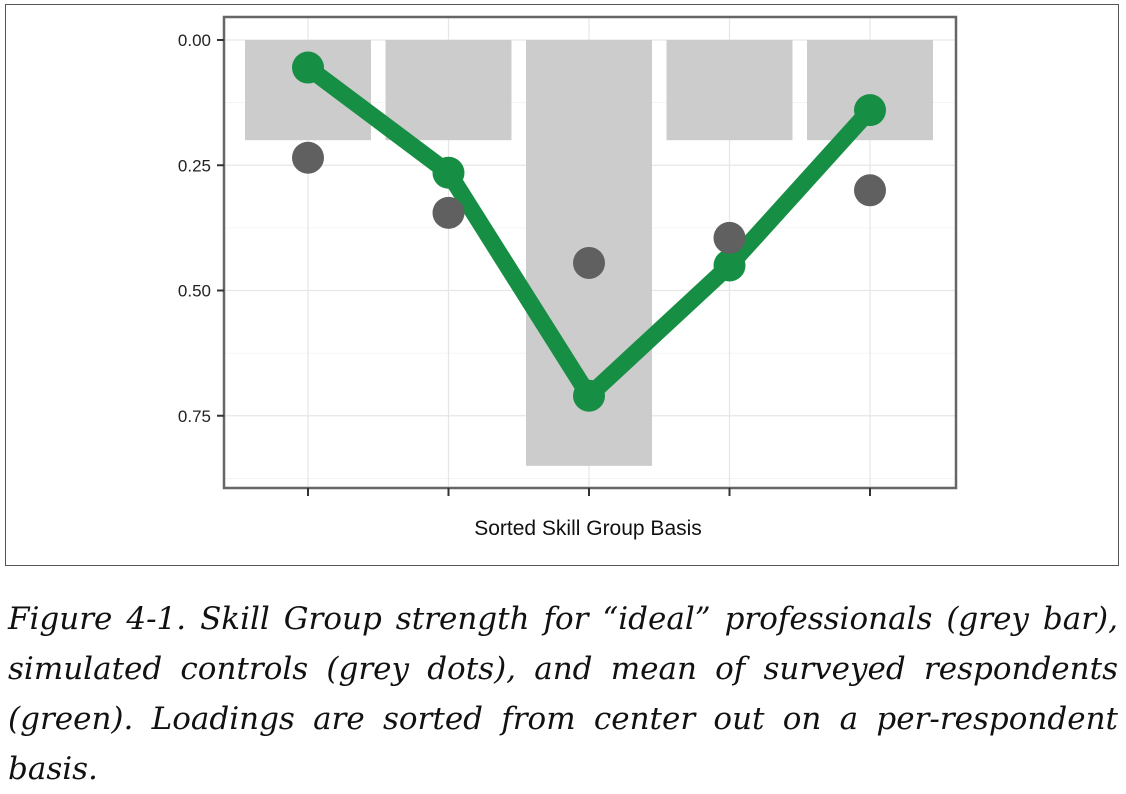 This screenshot has height=794, width=1126. What do you see at coordinates (194, 40) in the screenshot?
I see `y-tick-label: 0.00` at bounding box center [194, 40].